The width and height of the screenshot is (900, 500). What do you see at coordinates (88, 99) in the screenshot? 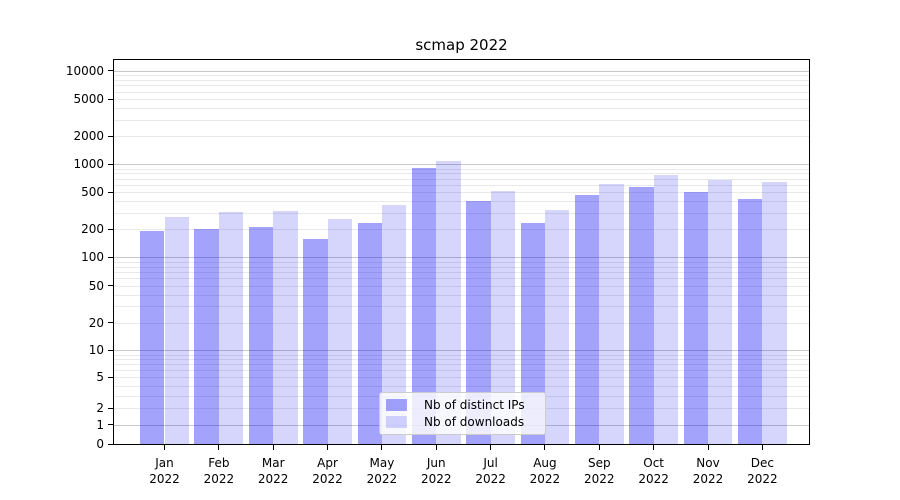
I see `y-tick-label: 5000` at bounding box center [88, 99].